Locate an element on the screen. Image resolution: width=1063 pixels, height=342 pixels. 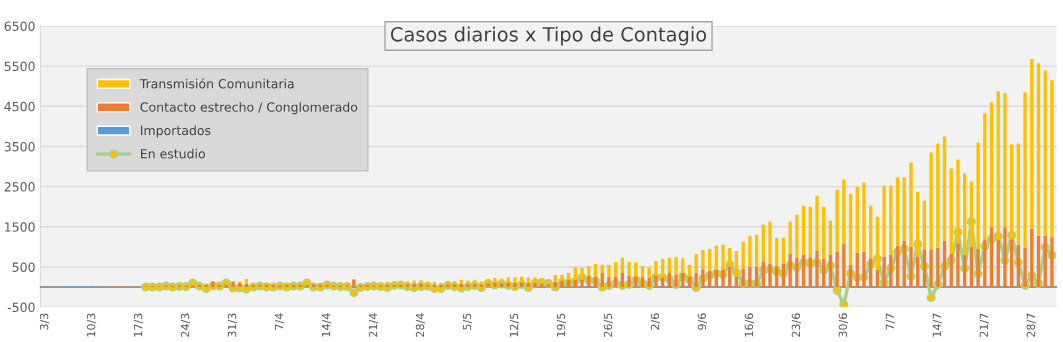
x-tick-label: 9/6 is located at coordinates (702, 321).